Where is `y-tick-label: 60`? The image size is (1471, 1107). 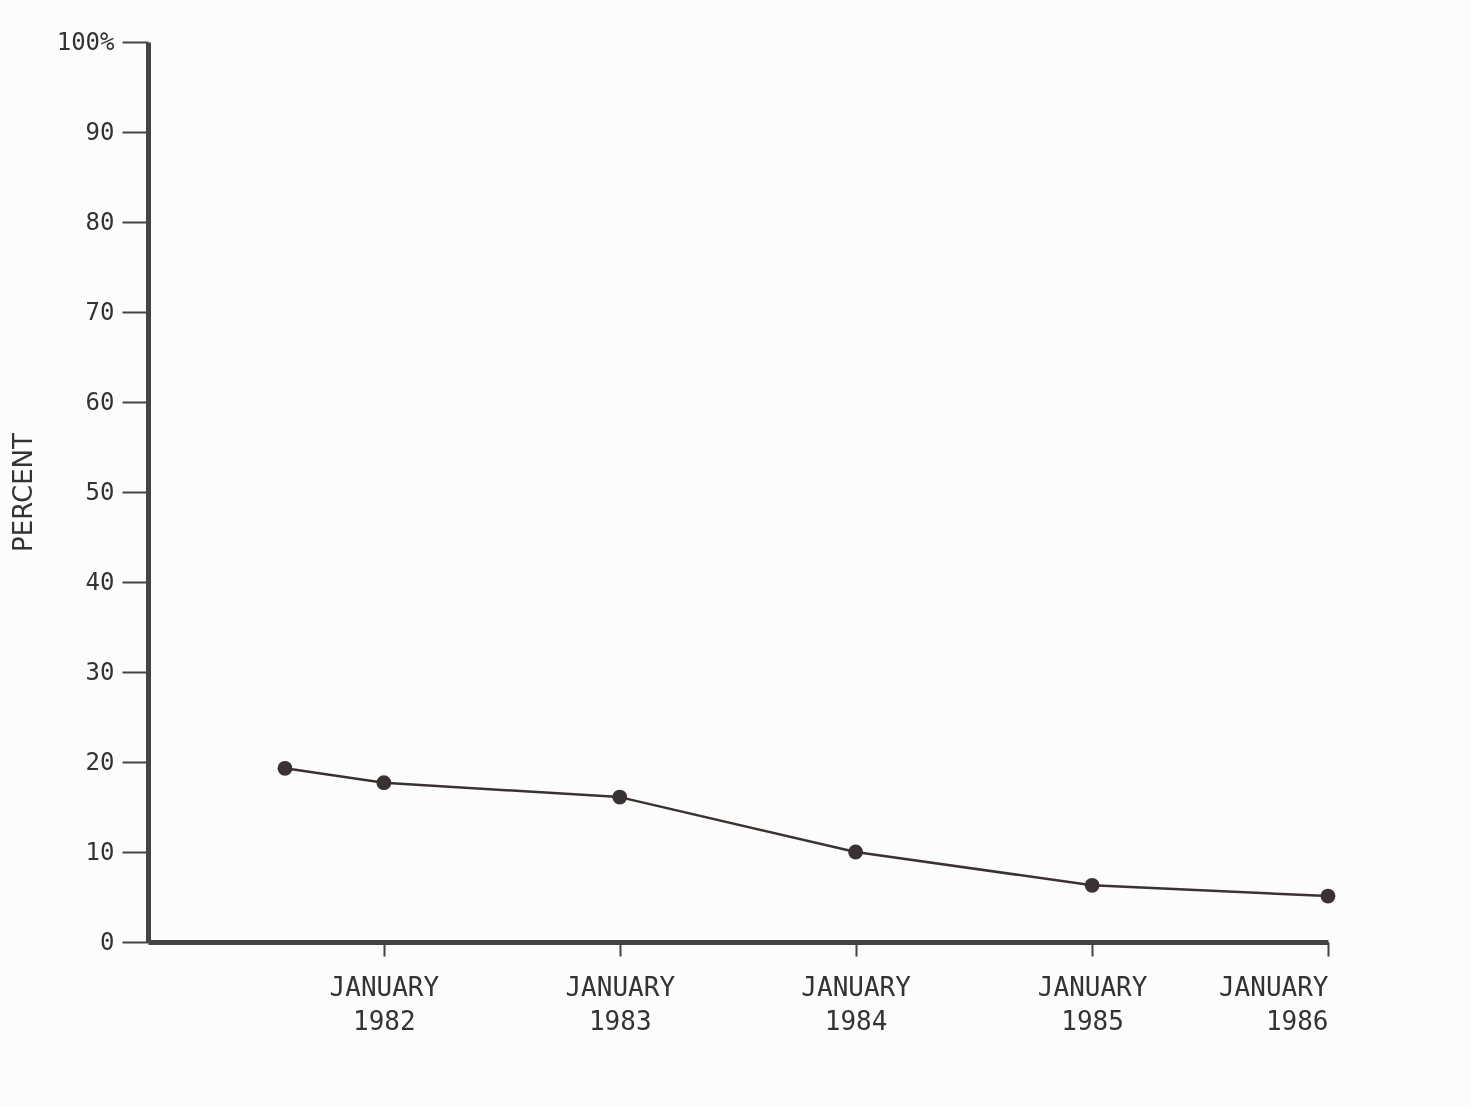 y-tick-label: 60 is located at coordinates (100, 401).